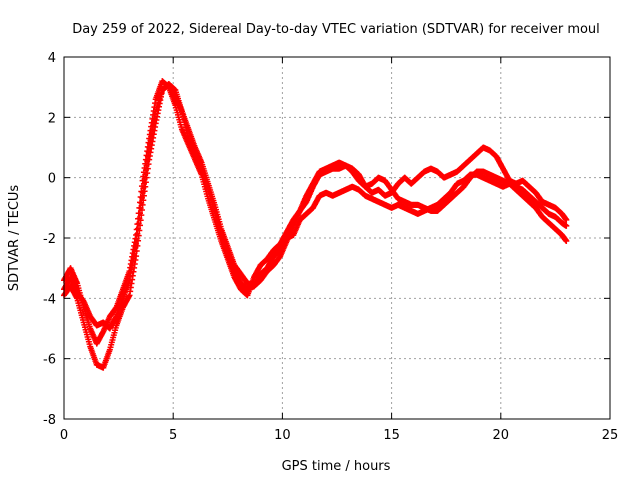 This screenshot has width=640, height=480. Describe the element at coordinates (49, 239) in the screenshot. I see `y-tick-label: -2` at that location.